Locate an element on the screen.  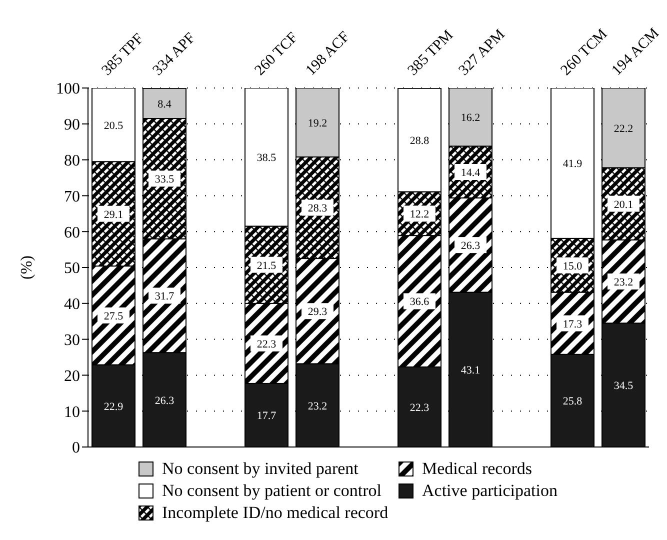
y-tick-label: 70 is located at coordinates (72, 197).